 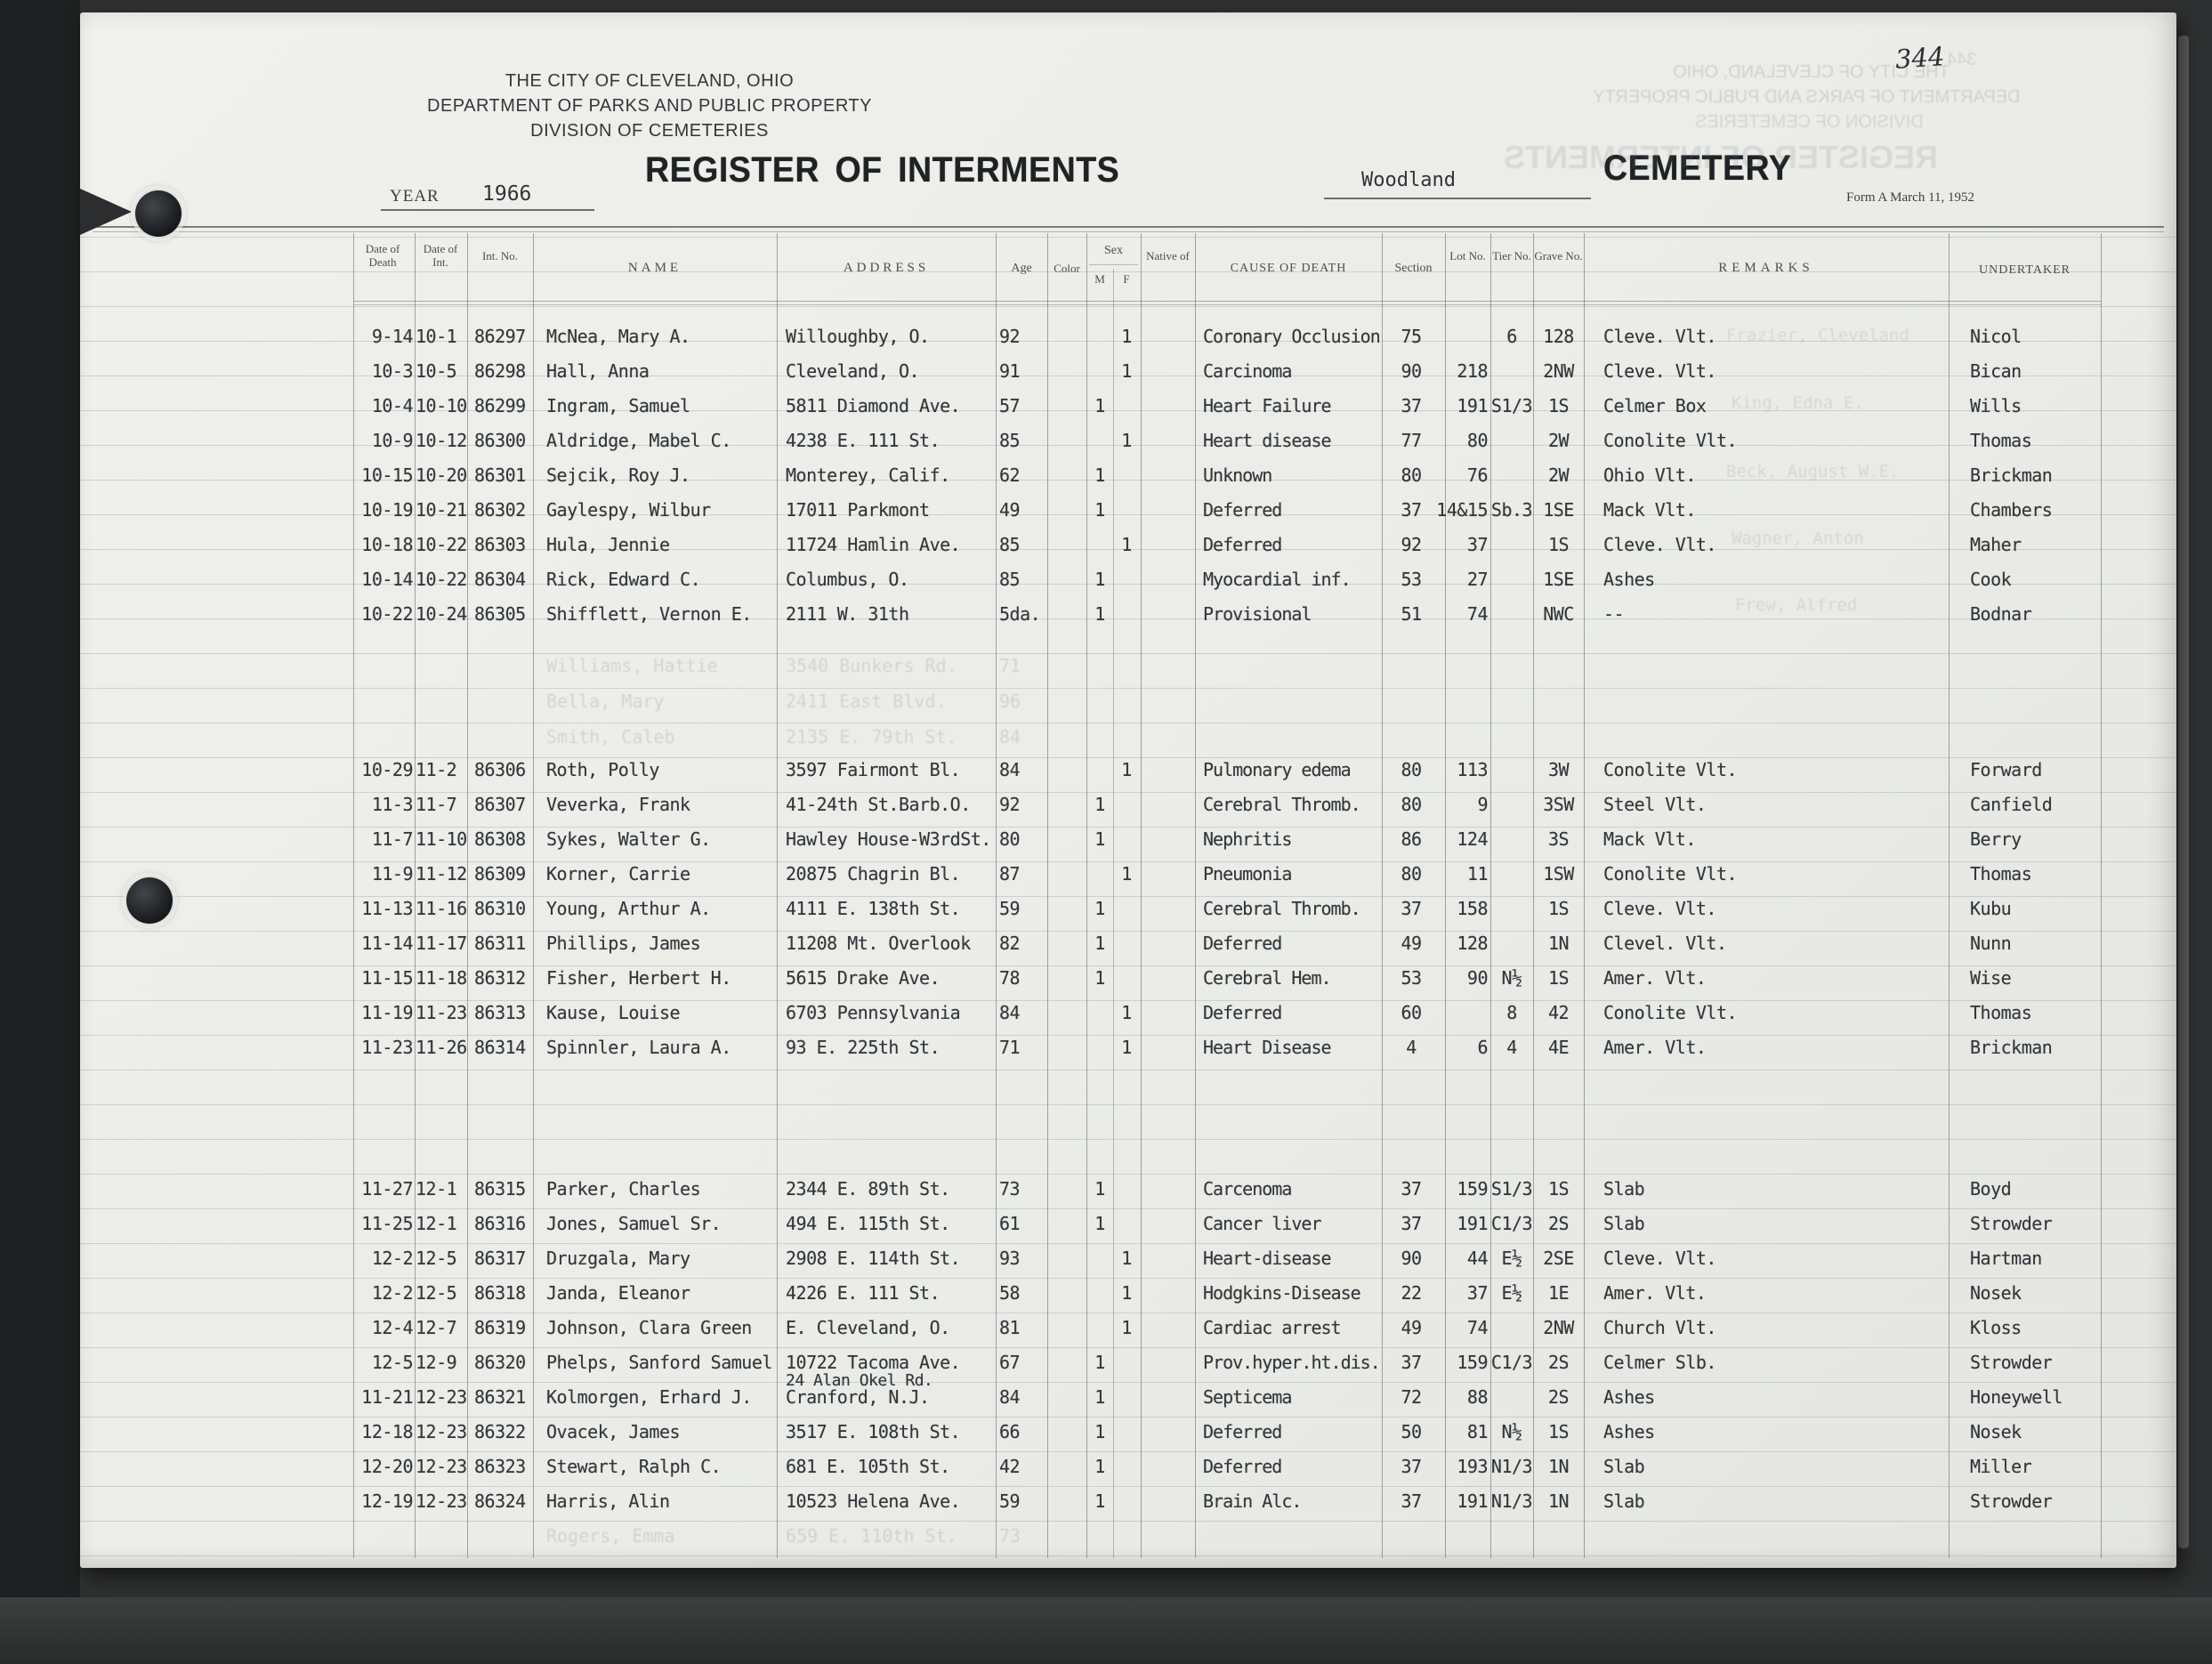 I want to click on cell-int-no: 86297, so click(x=500, y=336).